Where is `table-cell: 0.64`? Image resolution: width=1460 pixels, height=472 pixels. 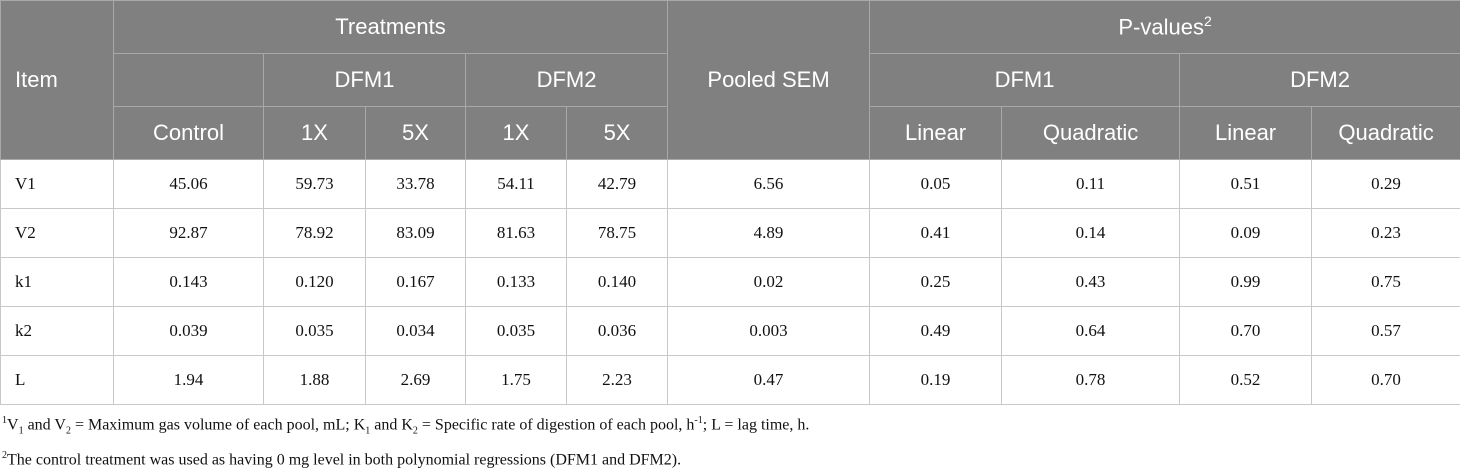 table-cell: 0.64 is located at coordinates (1091, 331).